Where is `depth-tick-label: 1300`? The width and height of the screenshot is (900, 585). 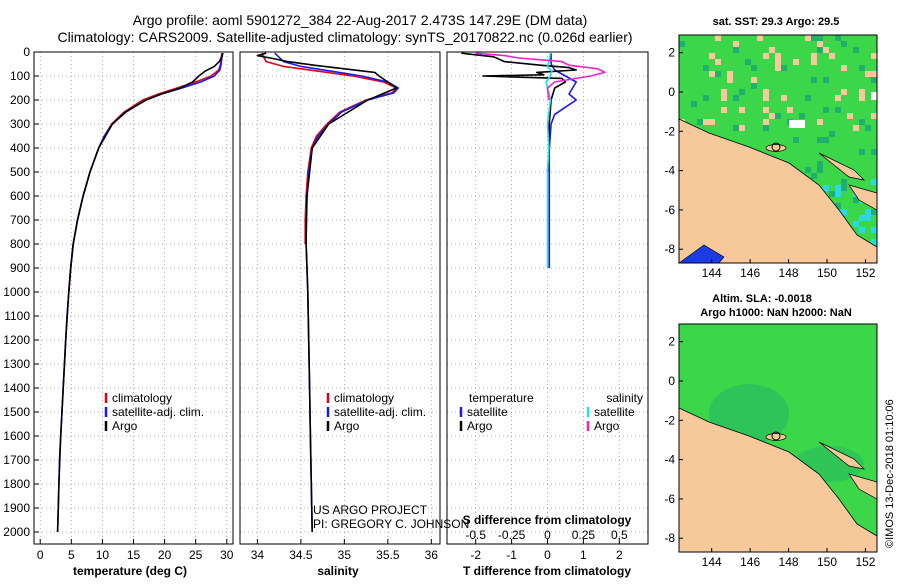 depth-tick-label: 1300 is located at coordinates (16, 364).